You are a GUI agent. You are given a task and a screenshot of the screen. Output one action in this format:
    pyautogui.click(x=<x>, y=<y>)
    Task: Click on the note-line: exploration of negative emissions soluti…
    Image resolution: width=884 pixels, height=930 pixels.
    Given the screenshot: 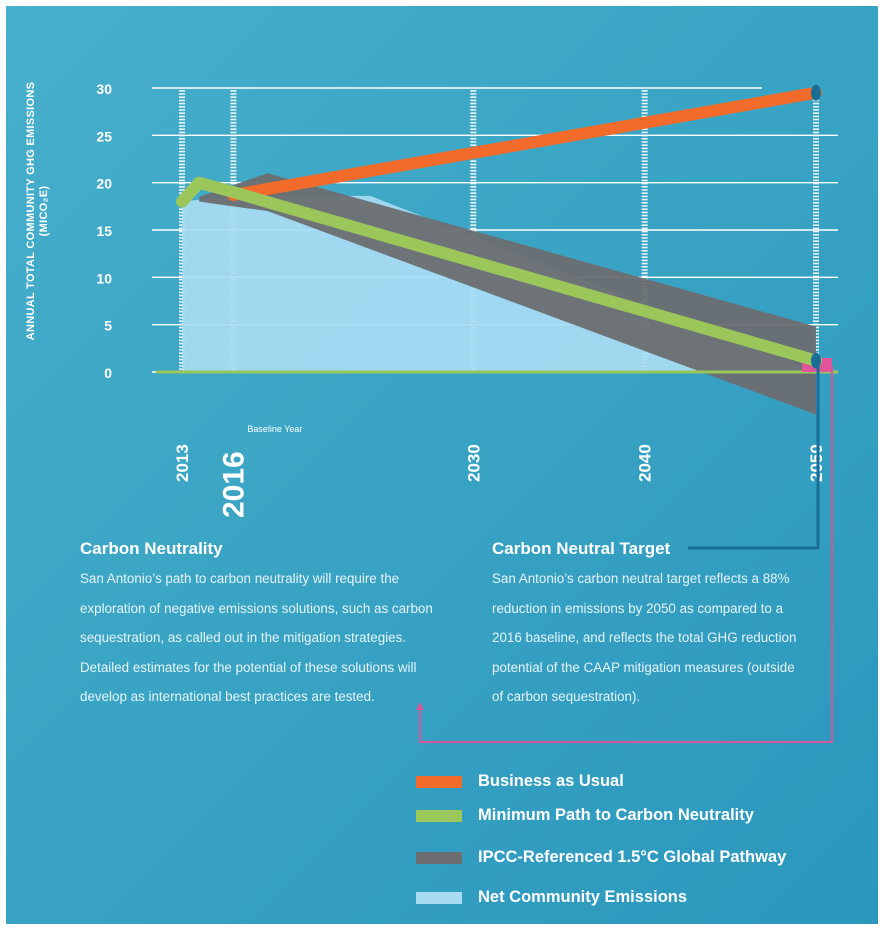 What is the action you would take?
    pyautogui.click(x=256, y=608)
    